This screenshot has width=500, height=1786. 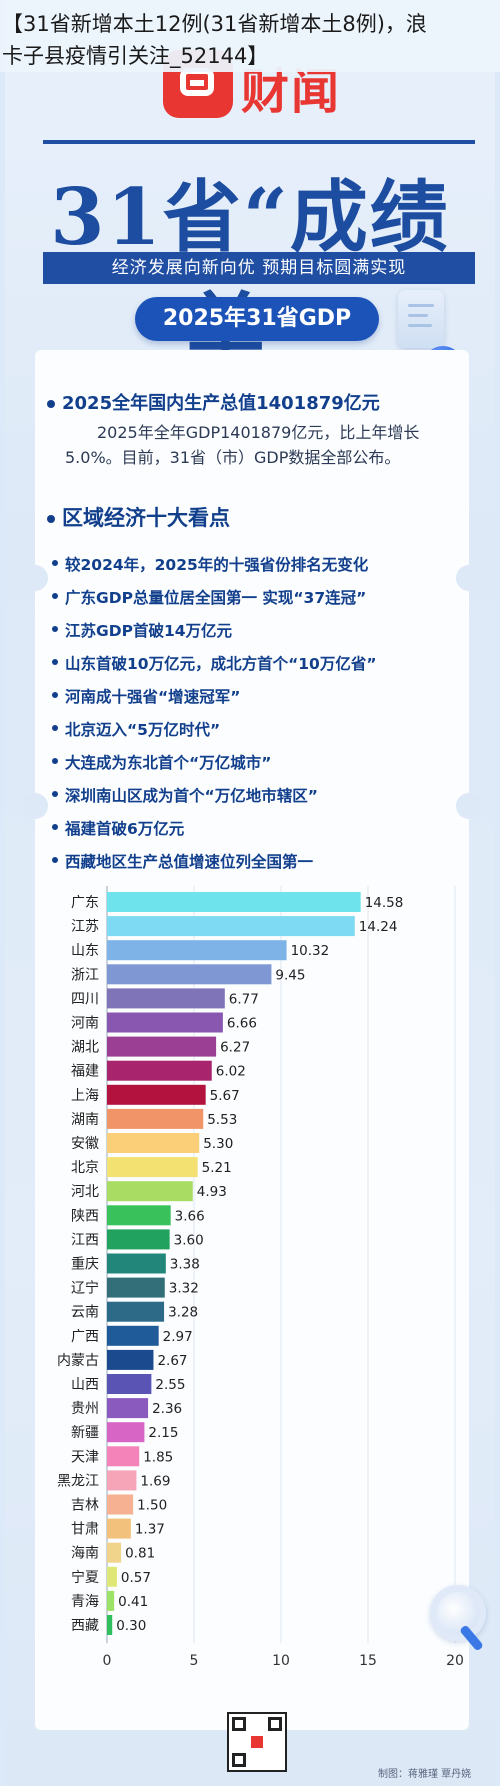 What do you see at coordinates (146, 696) in the screenshot?
I see `highlight-item: 河南成十强省“增速冠军”` at bounding box center [146, 696].